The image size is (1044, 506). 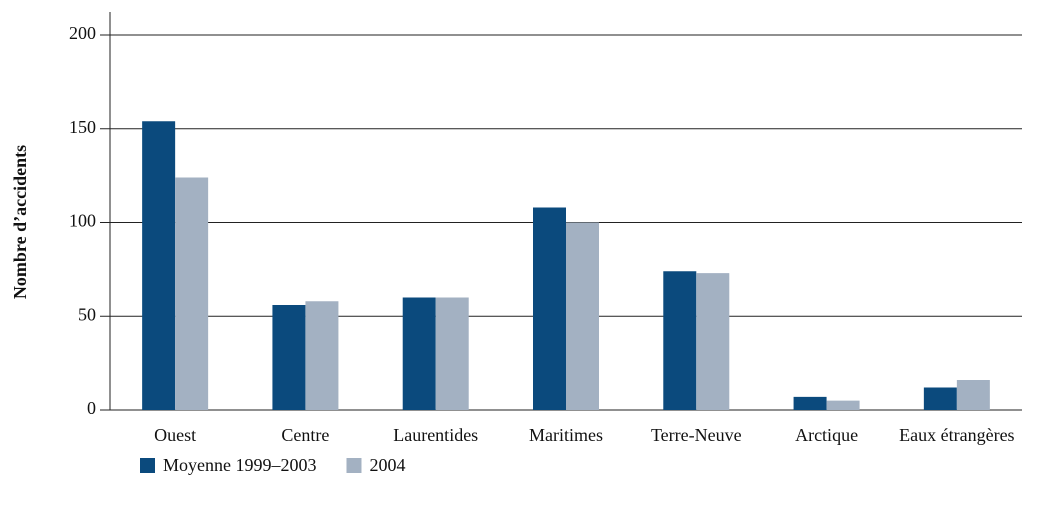 I want to click on x-tick-label: Arctique, so click(x=826, y=435).